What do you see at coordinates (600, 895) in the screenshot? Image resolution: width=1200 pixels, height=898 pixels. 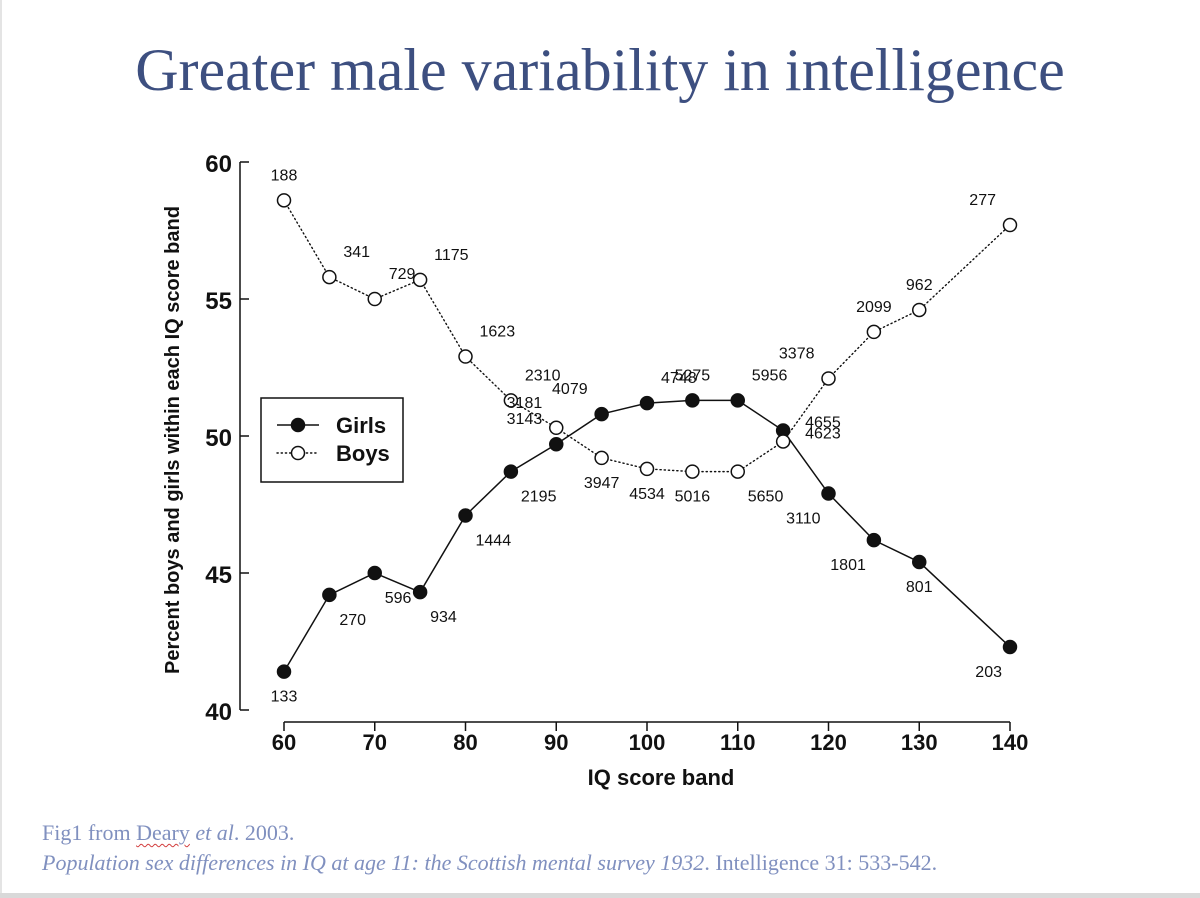 I see `slide-edge-bottom` at bounding box center [600, 895].